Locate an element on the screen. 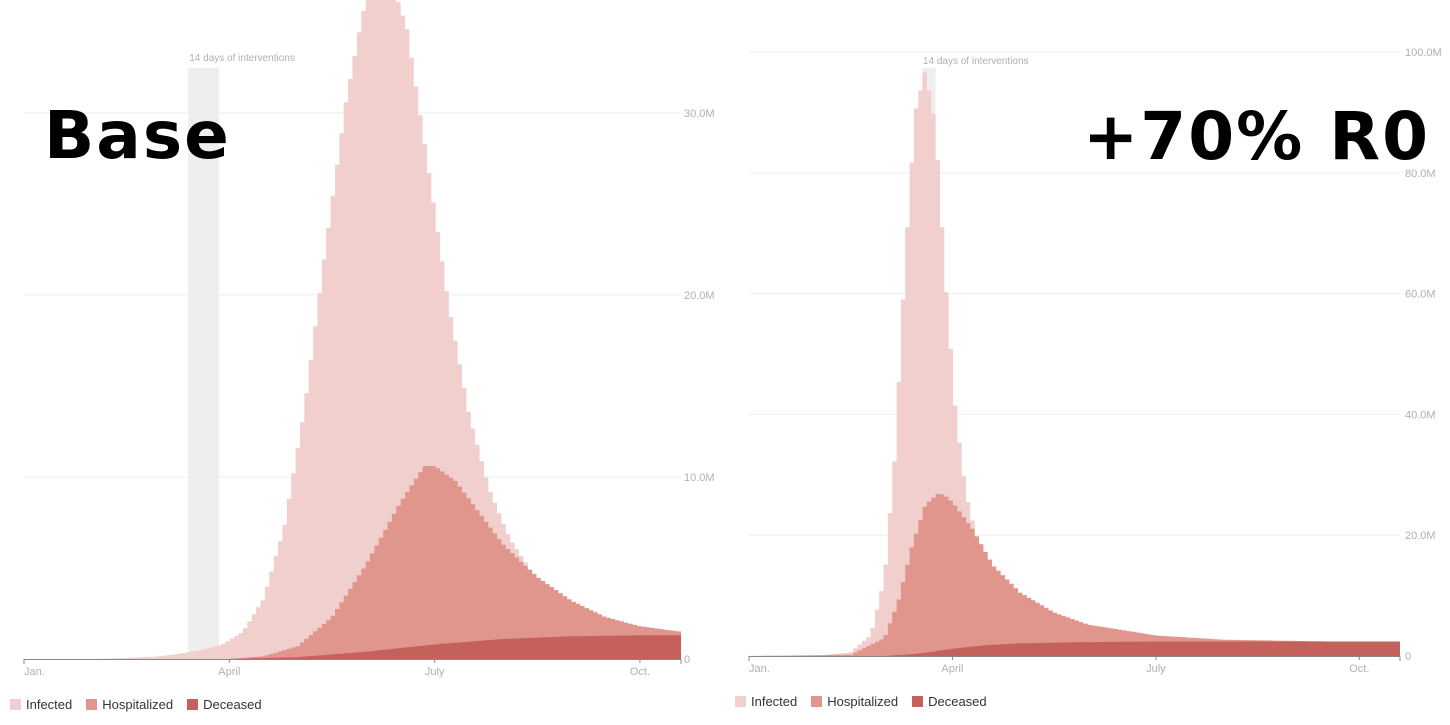 The image size is (1450, 725). intervention-band is located at coordinates (204, 363).